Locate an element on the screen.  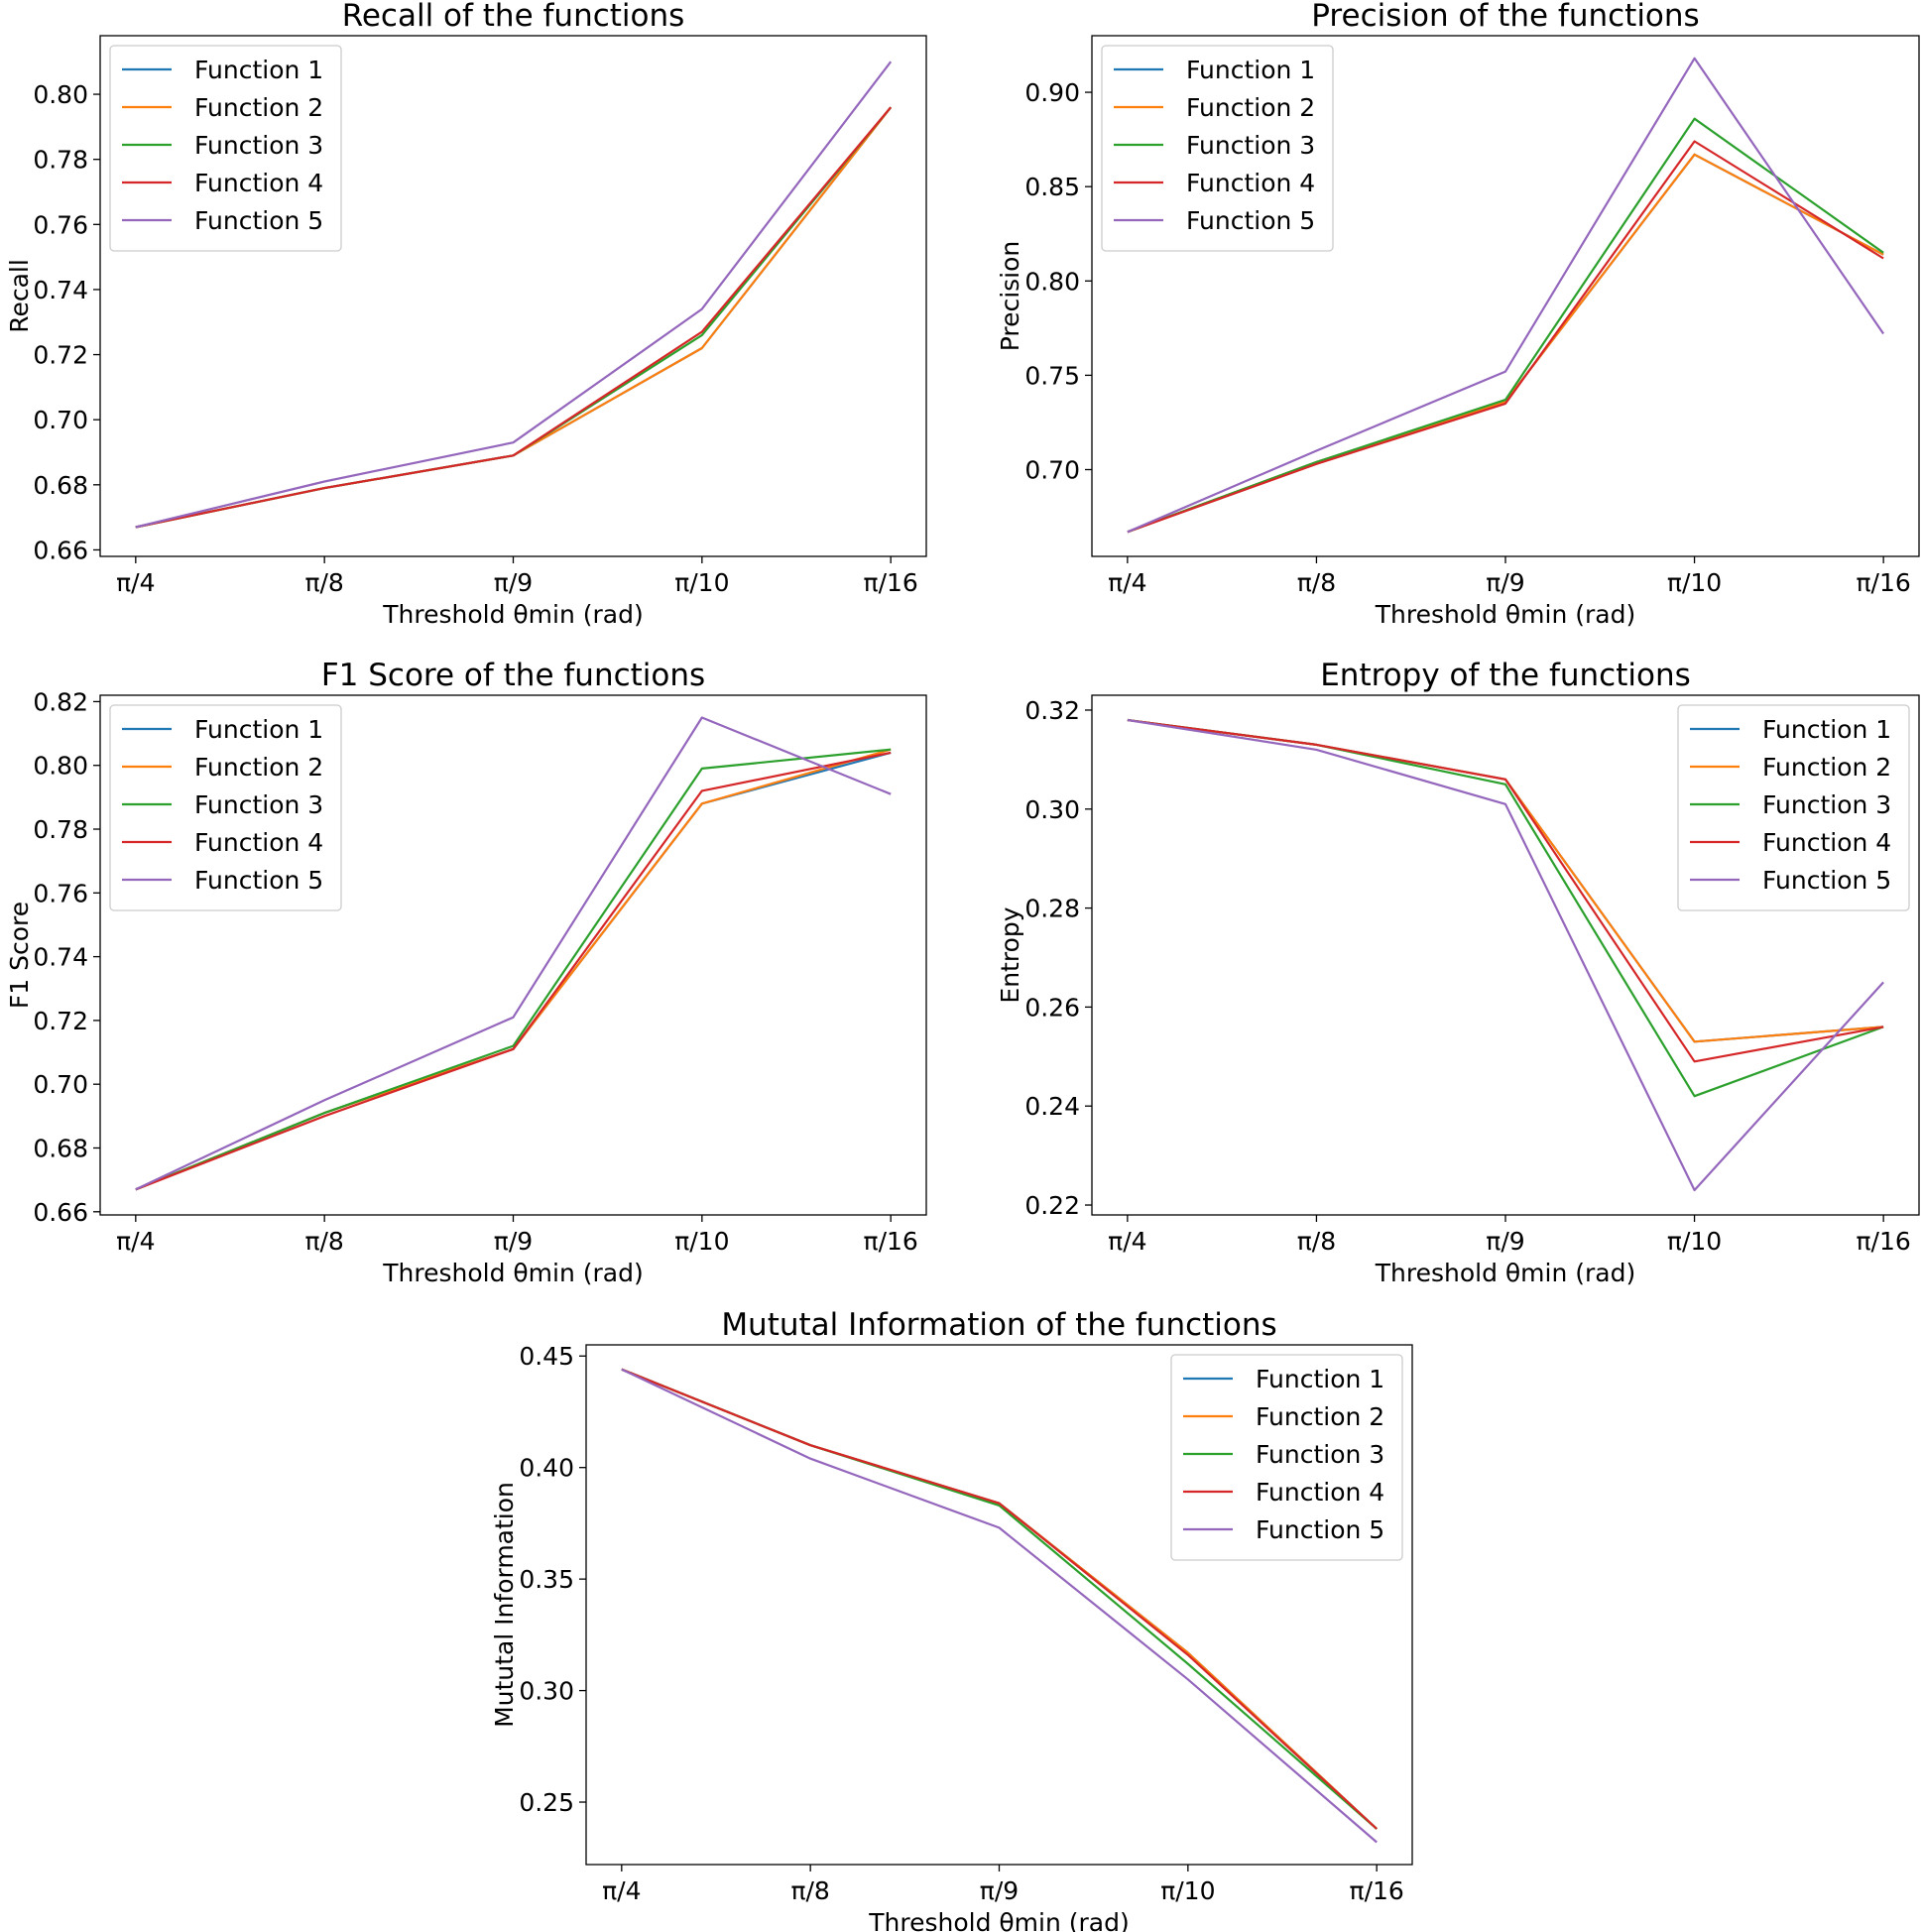
y-tick-label: 0.85 is located at coordinates (1052, 187).